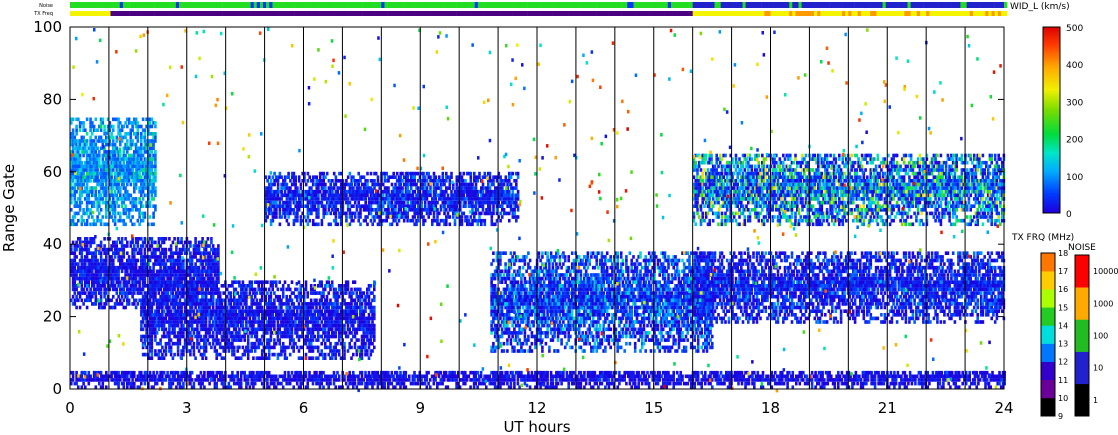 The height and width of the screenshot is (435, 1118). I want to click on txfreq-tick: 16, so click(1063, 289).